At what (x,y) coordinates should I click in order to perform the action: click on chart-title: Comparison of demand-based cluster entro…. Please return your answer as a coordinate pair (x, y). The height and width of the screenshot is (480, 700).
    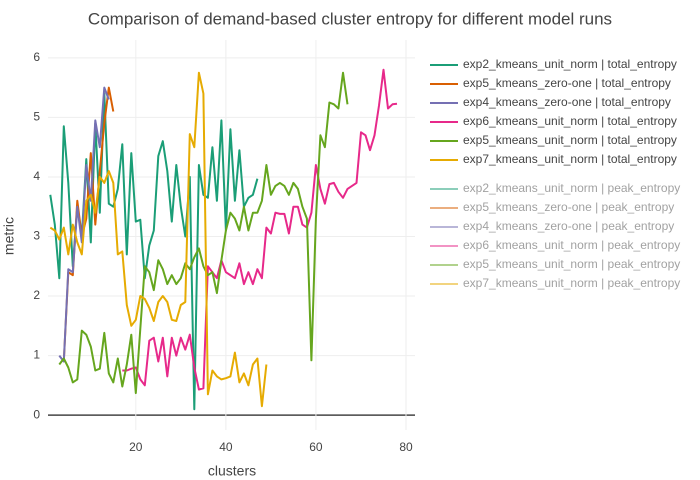
    Looking at the image, I should click on (350, 18).